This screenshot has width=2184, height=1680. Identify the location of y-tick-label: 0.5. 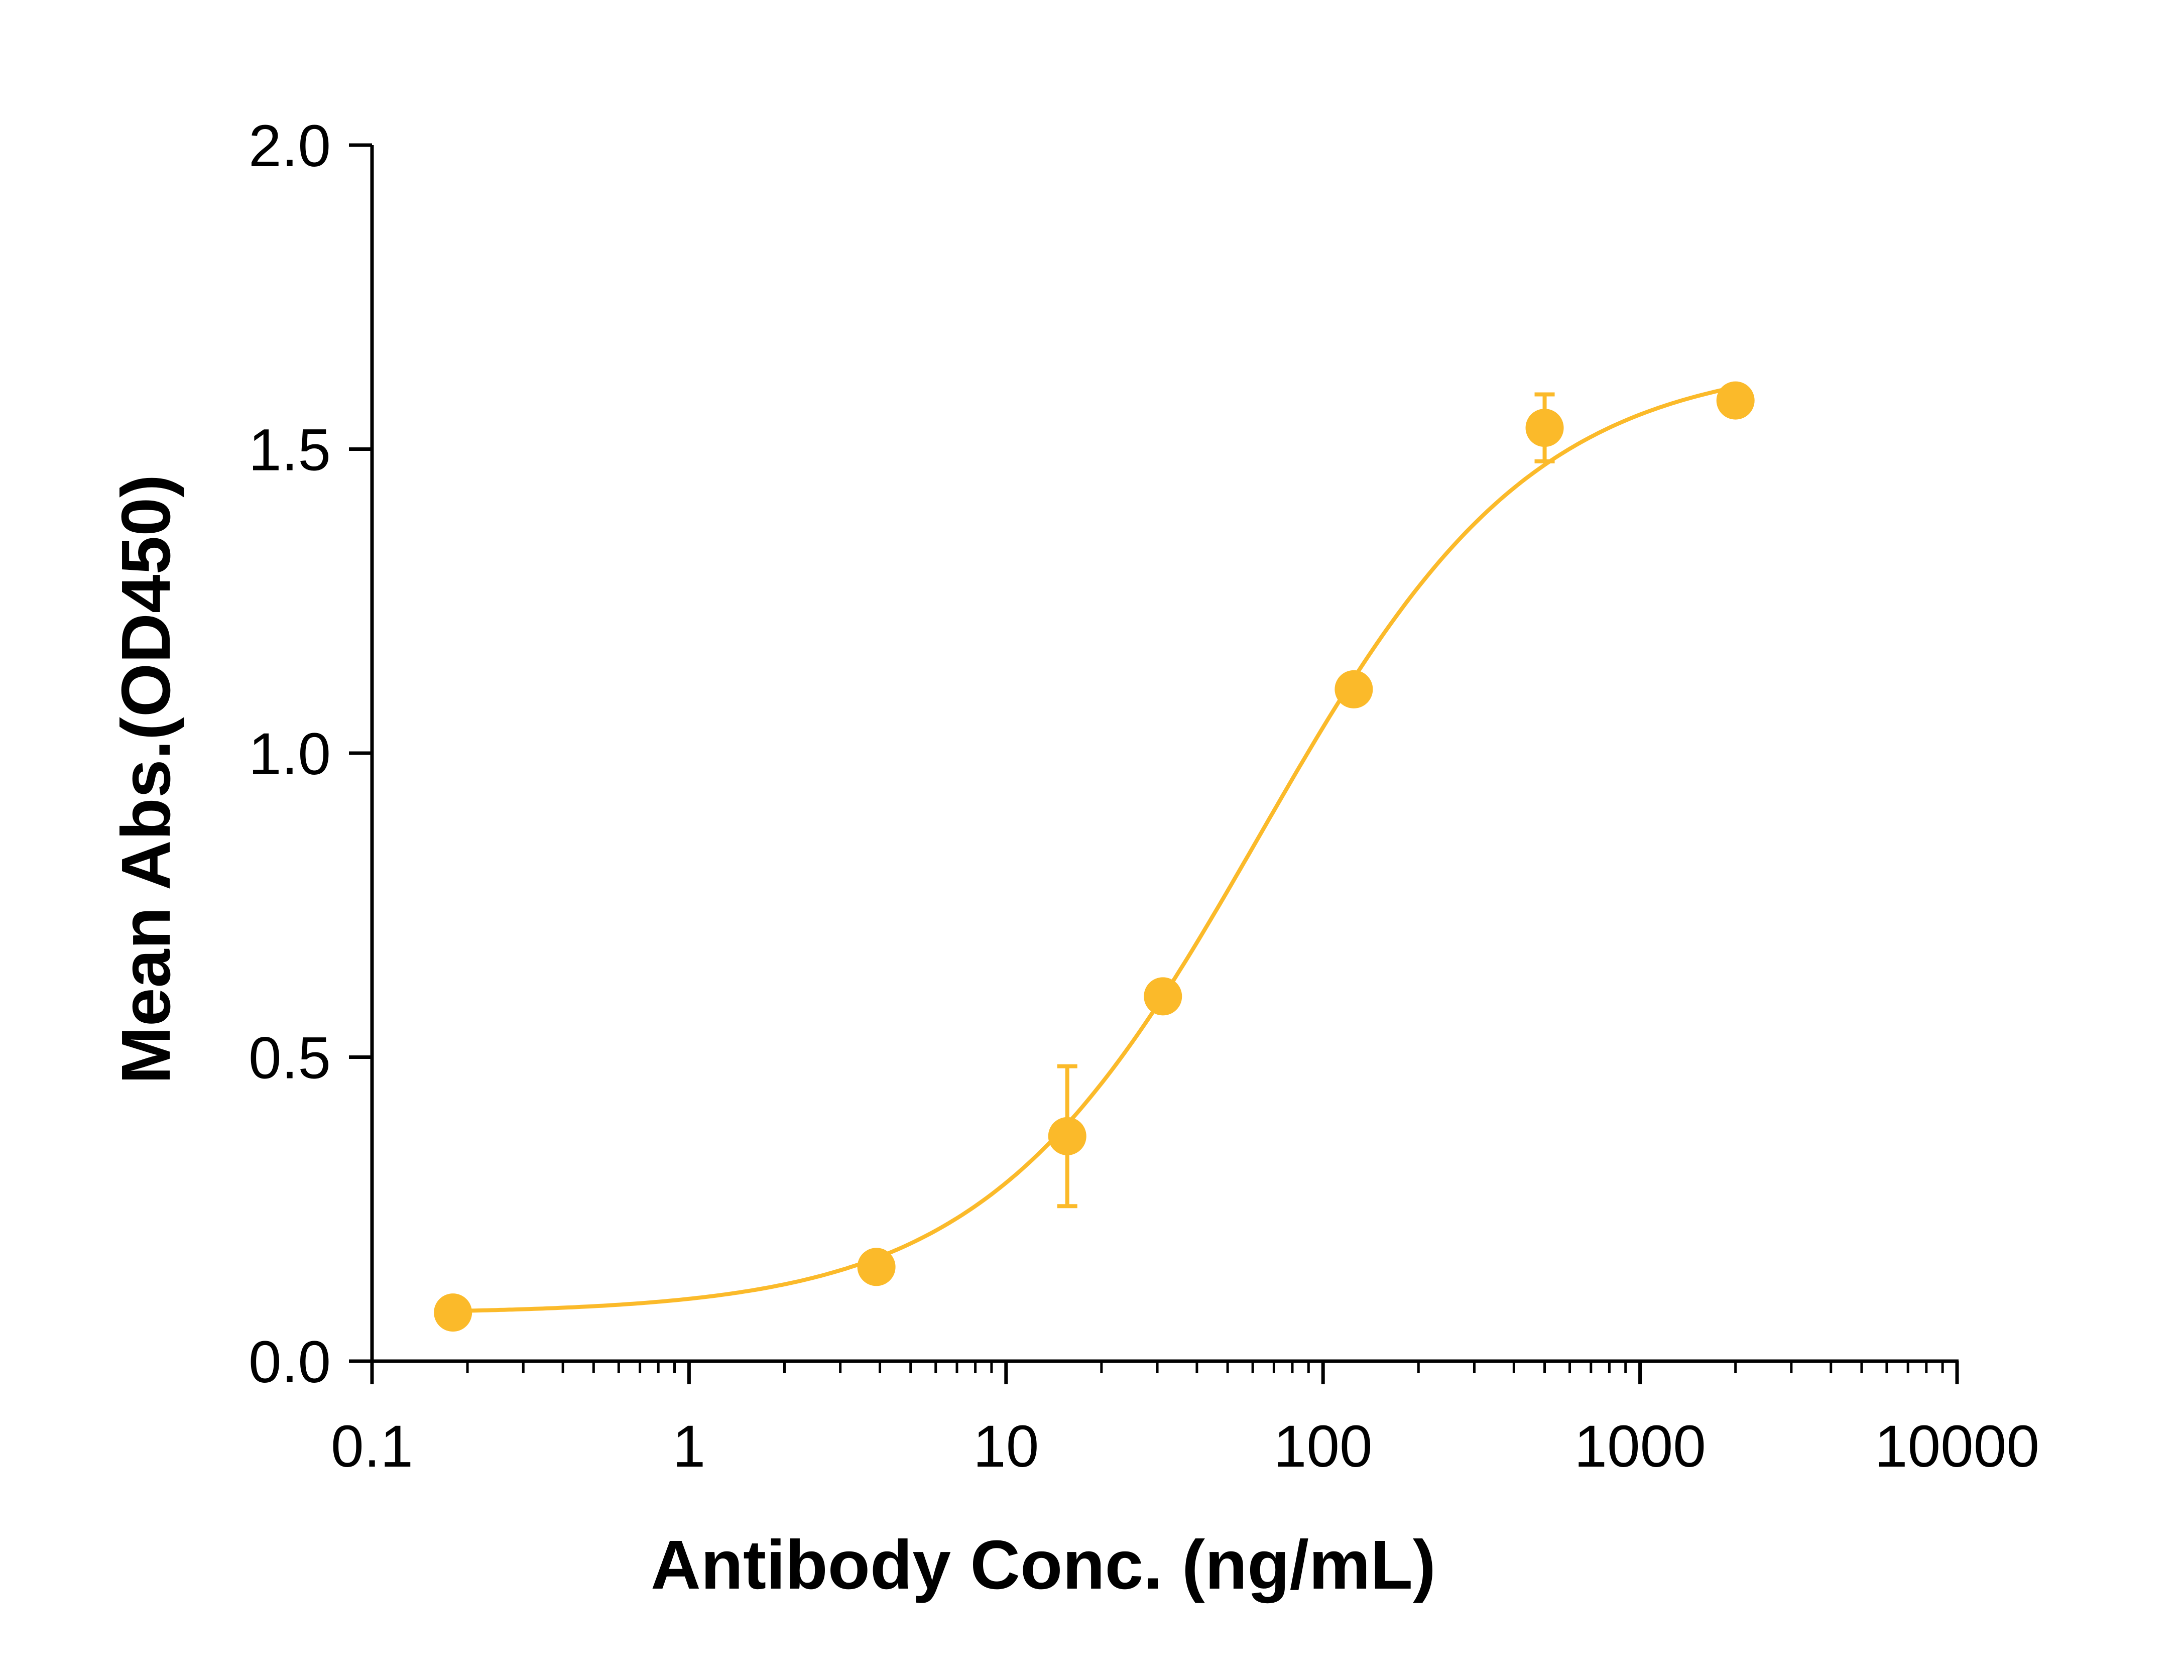
(290, 1058).